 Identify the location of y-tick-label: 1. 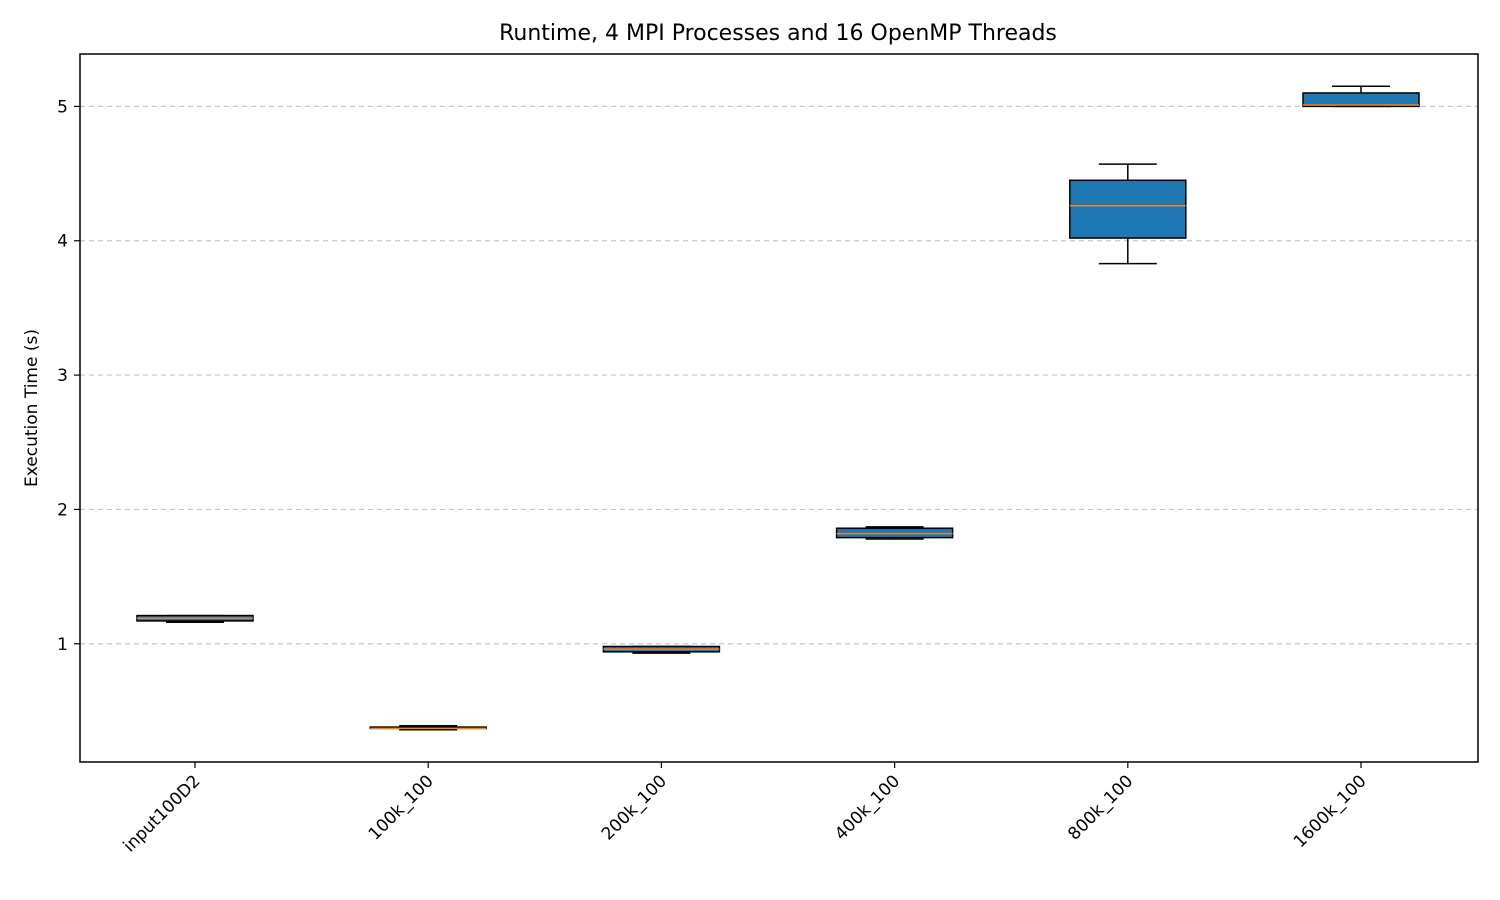
(62, 645).